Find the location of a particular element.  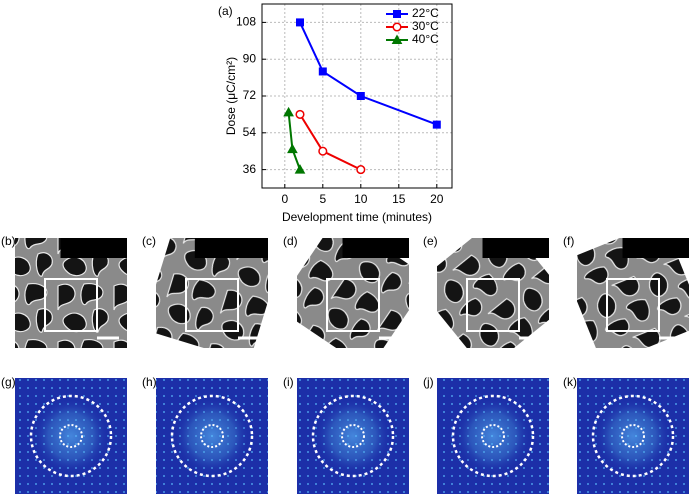

legend-label: 40°C is located at coordinates (425, 39).